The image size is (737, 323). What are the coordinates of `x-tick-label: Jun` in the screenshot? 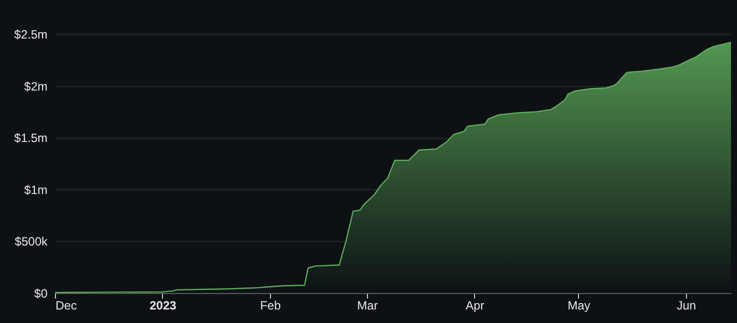 It's located at (686, 305).